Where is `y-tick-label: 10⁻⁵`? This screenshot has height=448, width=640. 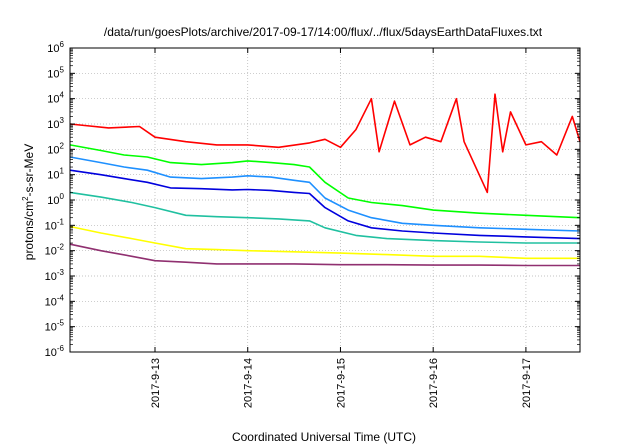
y-tick-label: 10⁻⁵ is located at coordinates (55, 326).